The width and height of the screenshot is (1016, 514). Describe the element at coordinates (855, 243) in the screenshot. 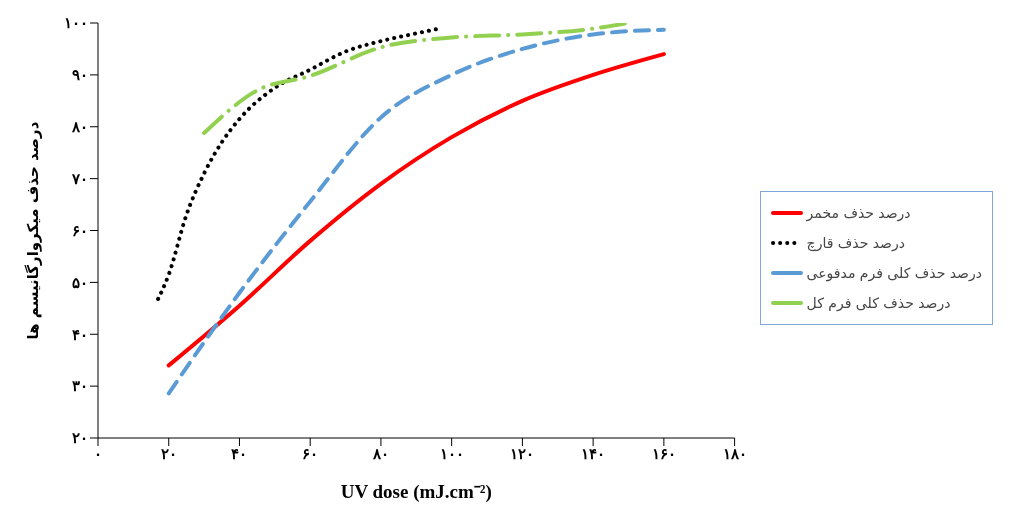

I see `legend-label: درصد حذف قارچ` at that location.